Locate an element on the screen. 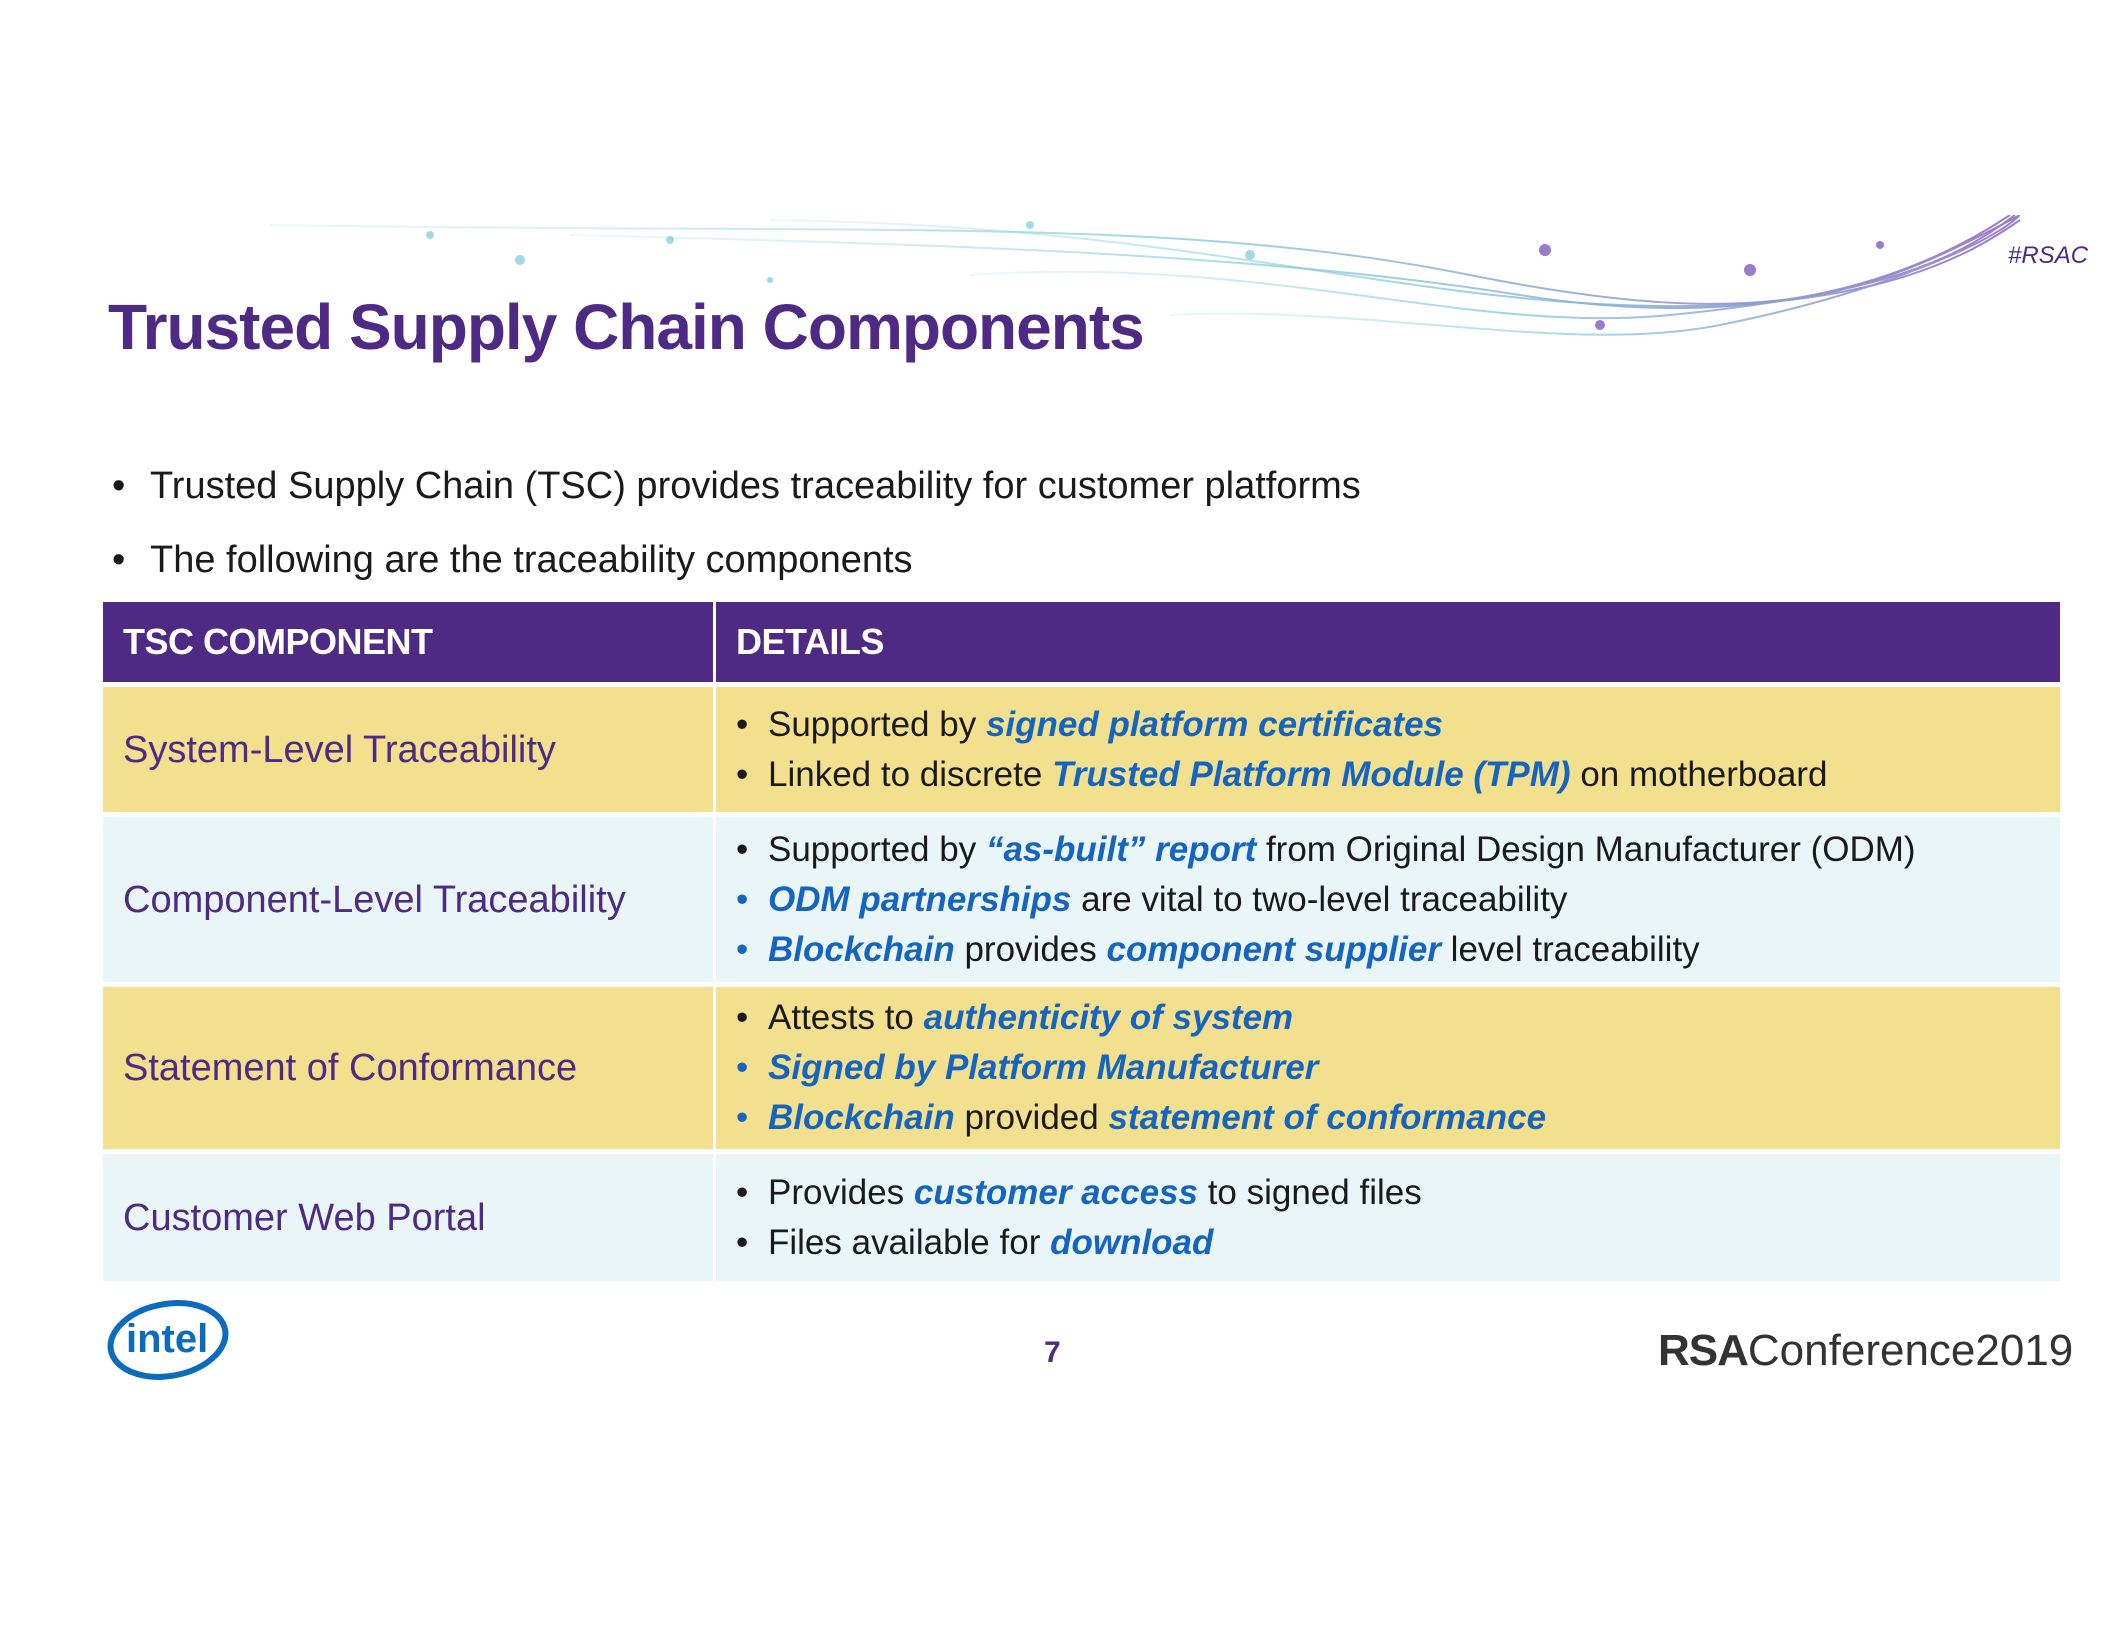 The image size is (2111, 1631). emphasized-text: Trusted Platform Module (TPM) is located at coordinates (1311, 774).